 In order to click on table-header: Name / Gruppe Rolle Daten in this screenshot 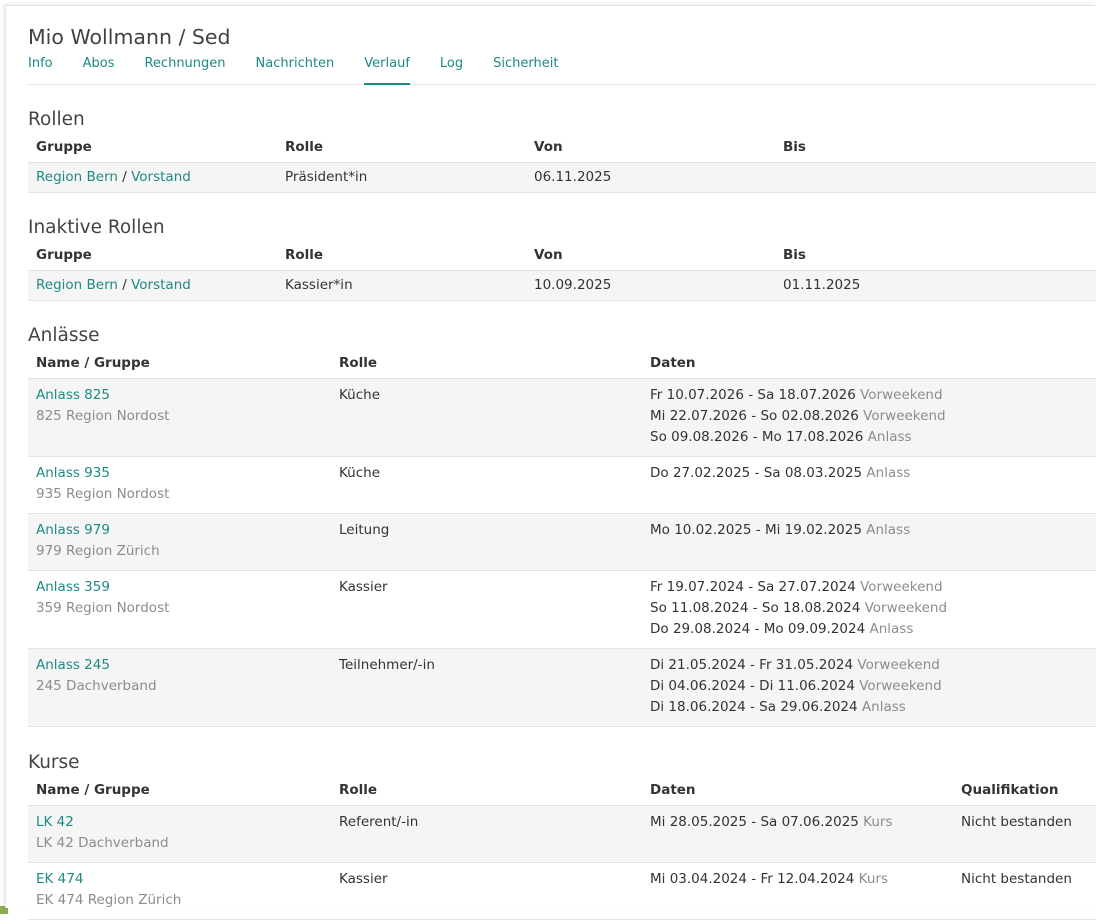, I will do `click(562, 363)`.